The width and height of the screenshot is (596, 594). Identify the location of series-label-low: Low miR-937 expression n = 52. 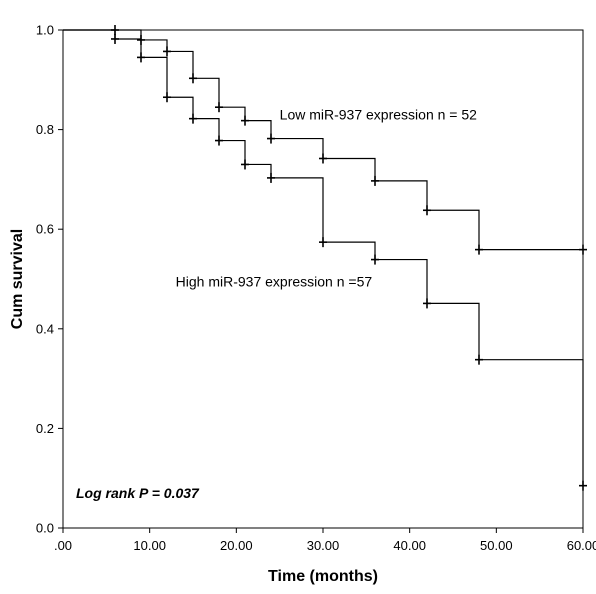
(378, 115).